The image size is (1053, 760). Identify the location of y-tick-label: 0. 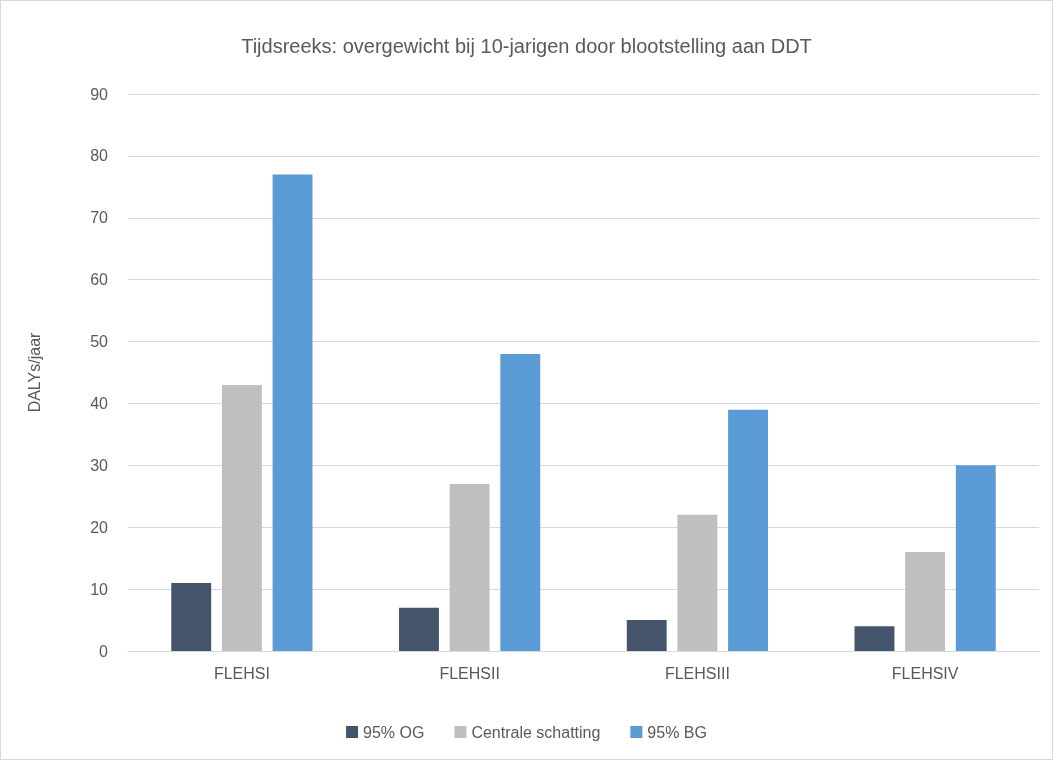
(104, 651).